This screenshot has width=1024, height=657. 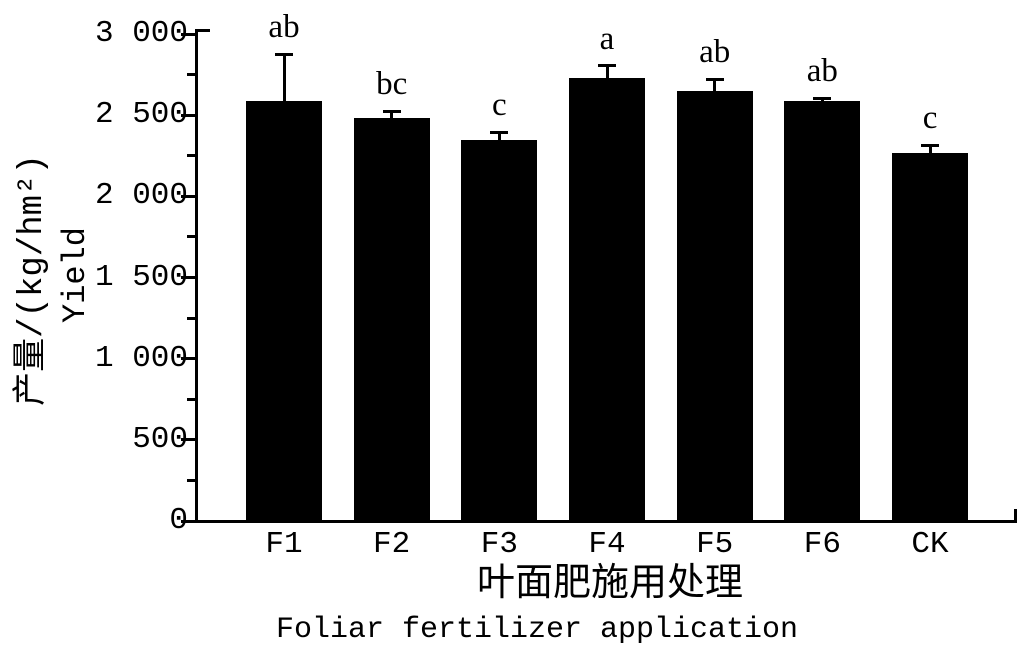 I want to click on y-tick-label: 1 000, so click(x=141, y=358).